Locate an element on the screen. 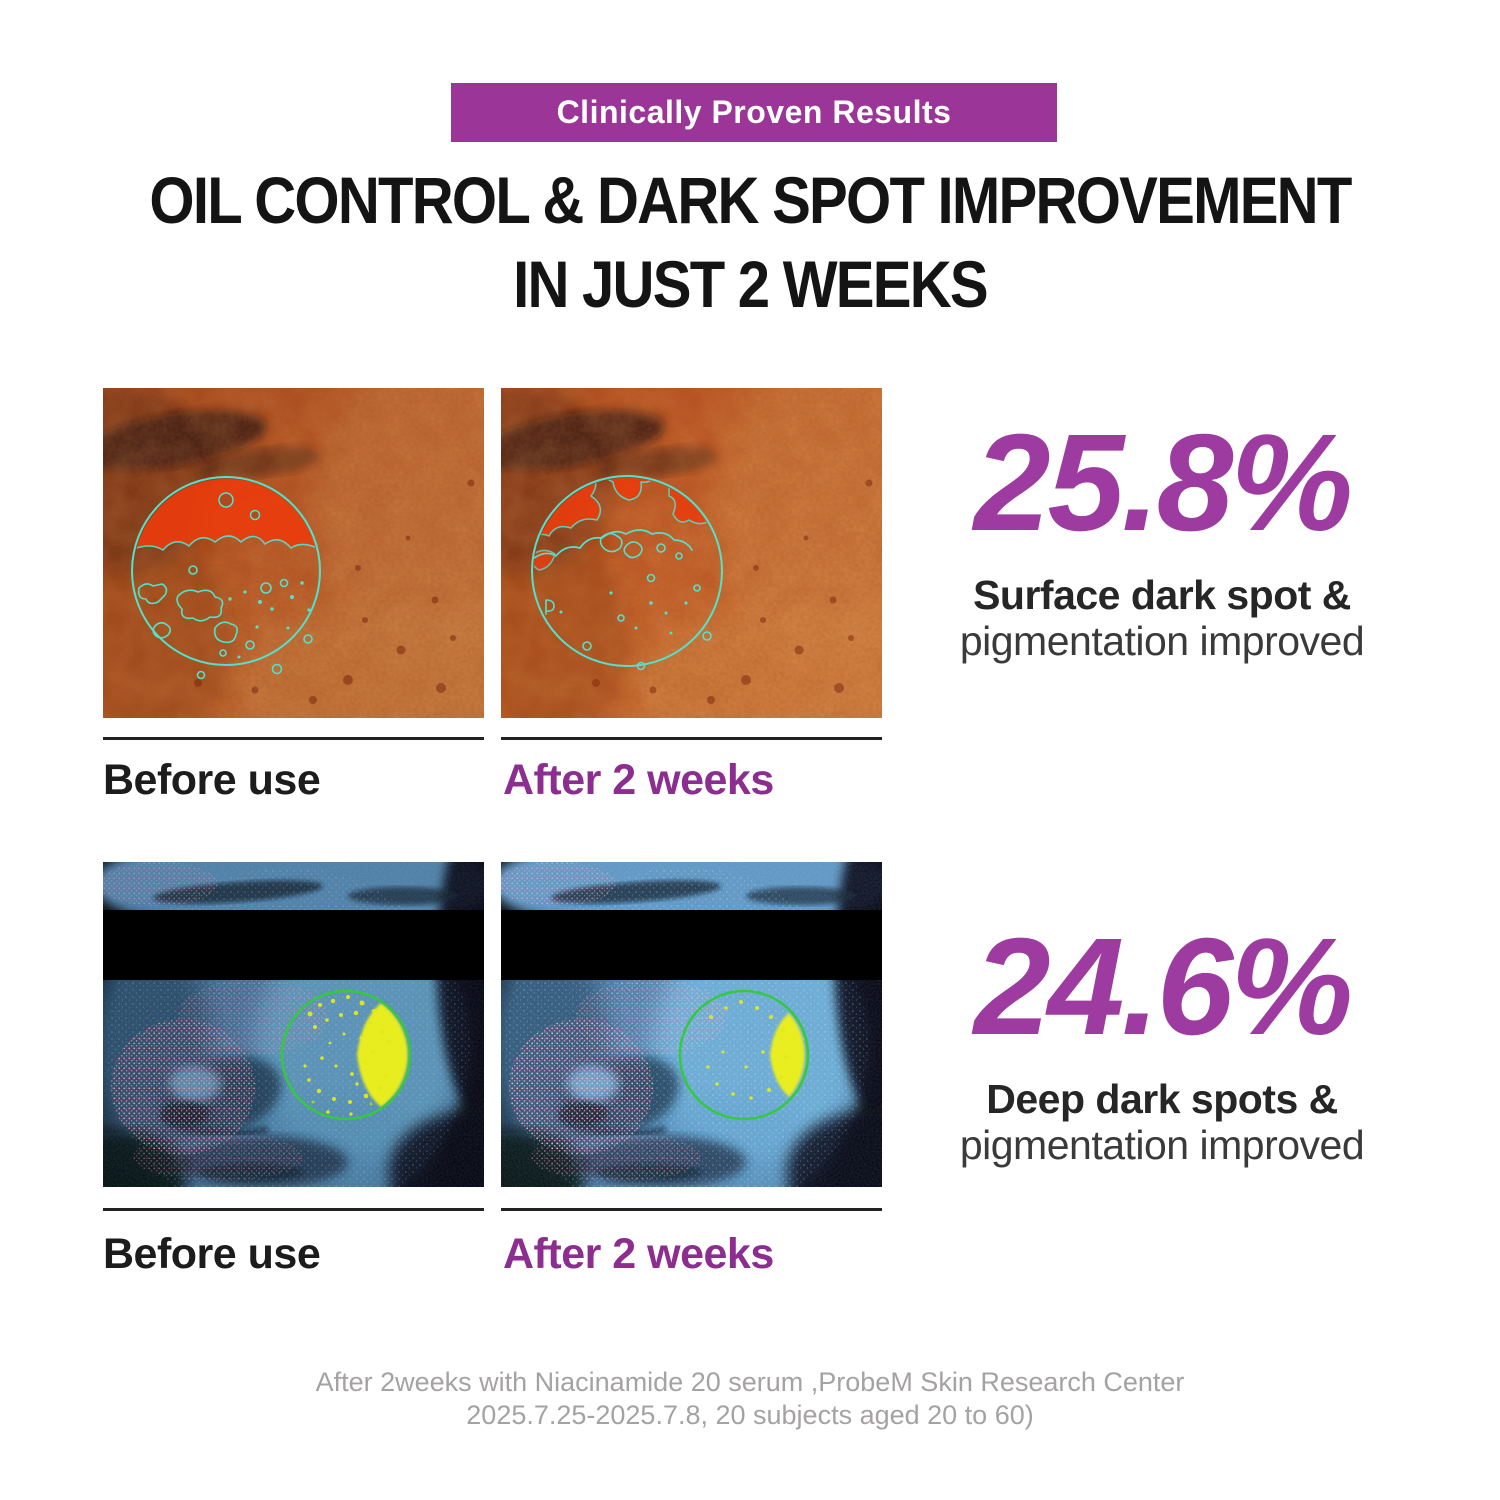 The height and width of the screenshot is (1500, 1500). photo-surface-before is located at coordinates (293, 553).